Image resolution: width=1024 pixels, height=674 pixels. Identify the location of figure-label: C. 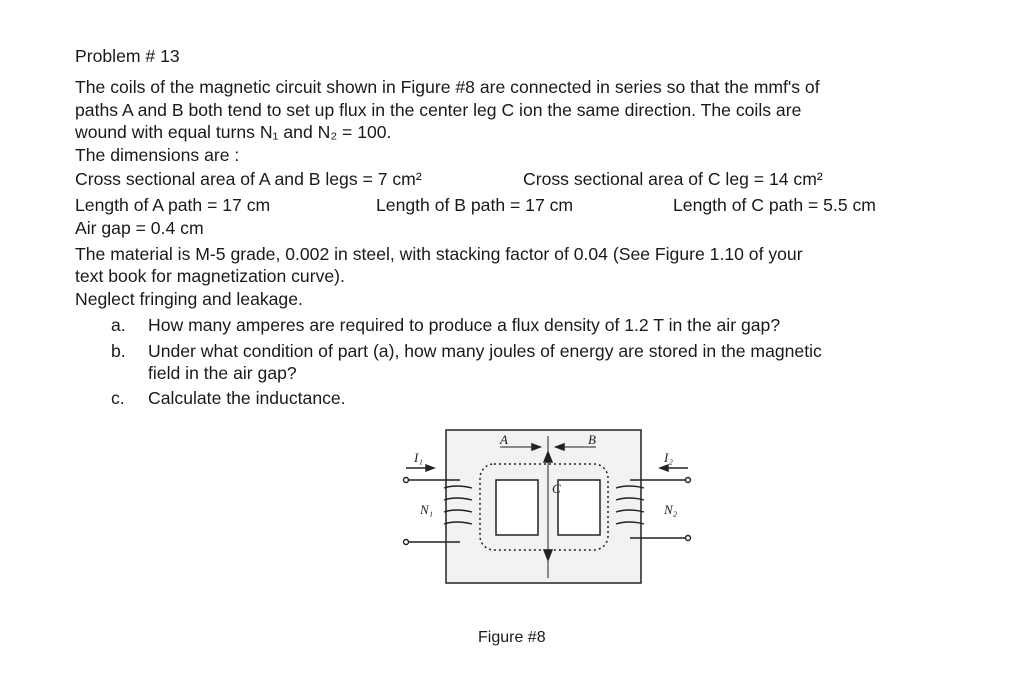
(556, 488).